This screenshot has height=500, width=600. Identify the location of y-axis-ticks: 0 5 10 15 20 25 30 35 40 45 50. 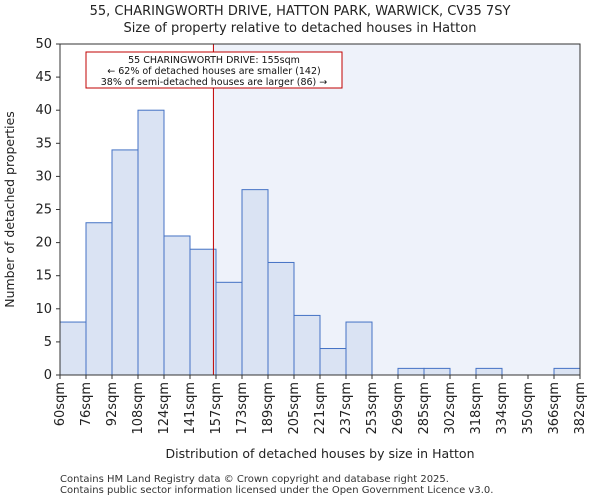
(47, 210).